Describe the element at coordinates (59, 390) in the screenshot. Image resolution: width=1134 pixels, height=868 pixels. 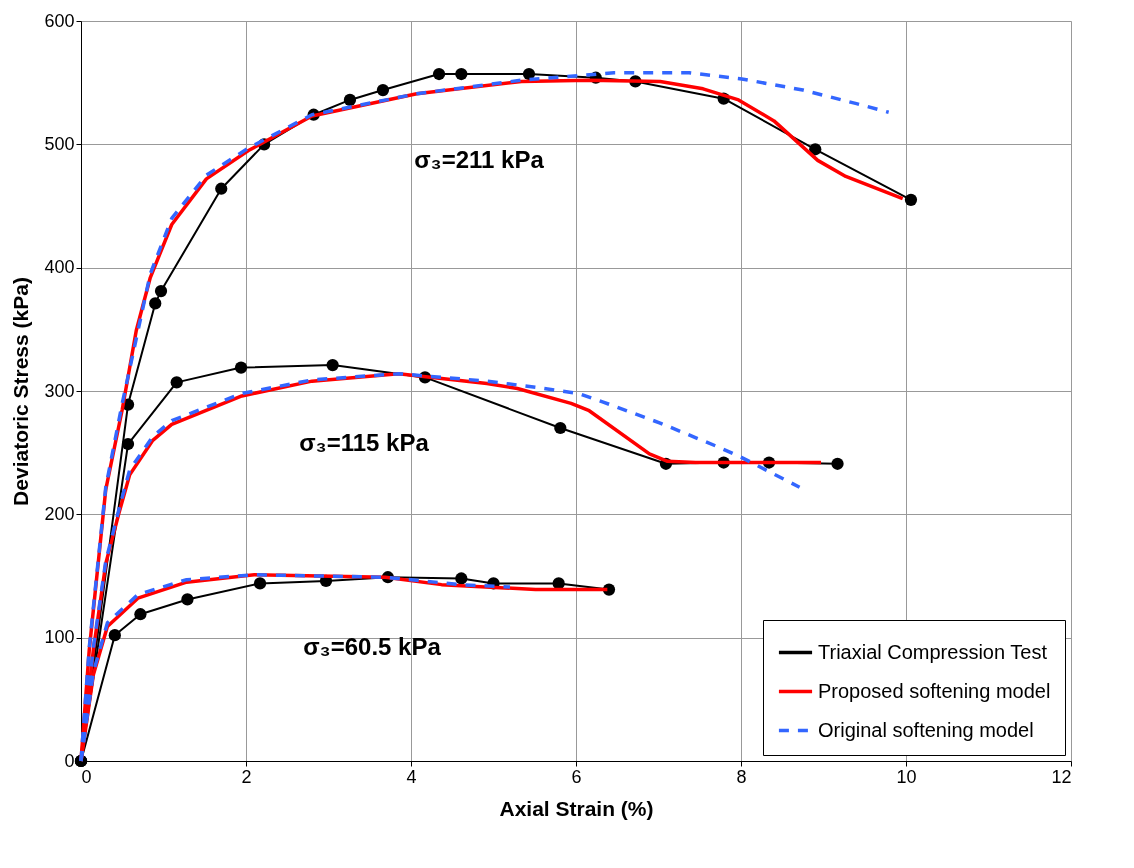
I see `y-tick-label: 300` at that location.